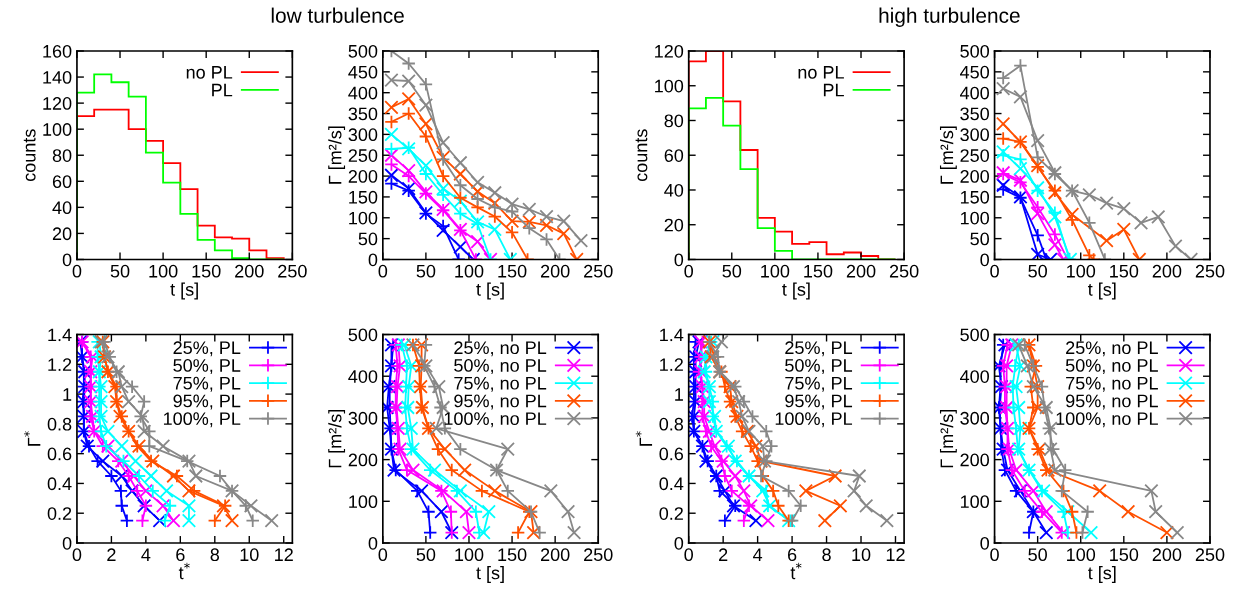  Describe the element at coordinates (500, 384) in the screenshot. I see `legend-label: 75%, no PL` at that location.